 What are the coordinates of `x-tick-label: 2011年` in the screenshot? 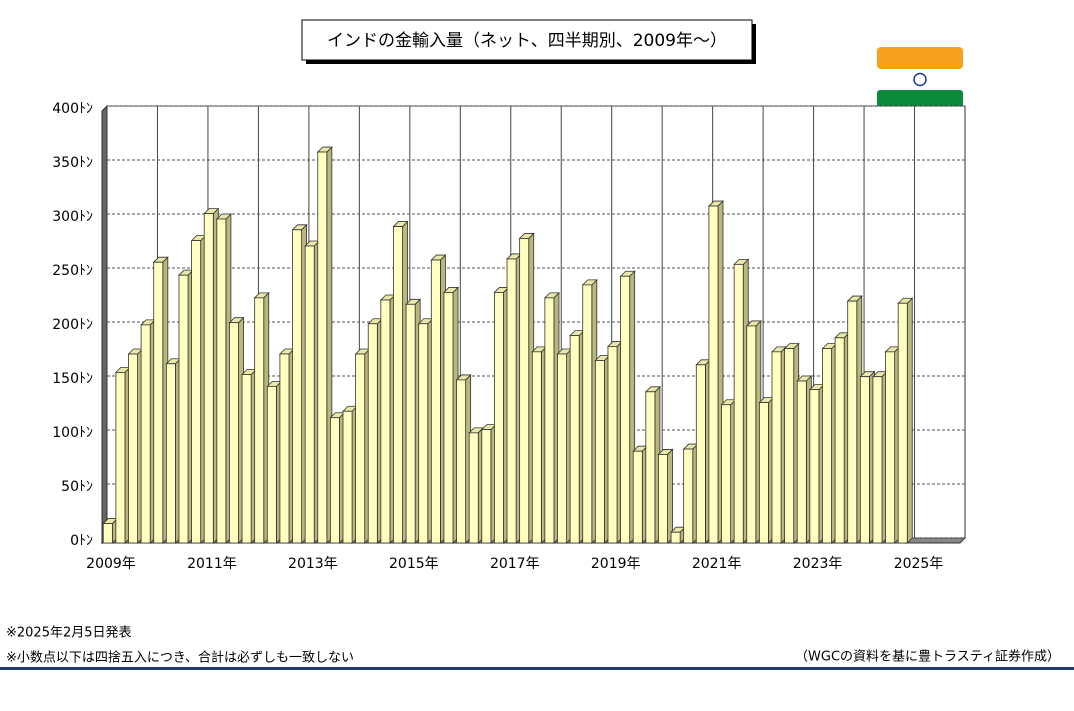 It's located at (212, 564).